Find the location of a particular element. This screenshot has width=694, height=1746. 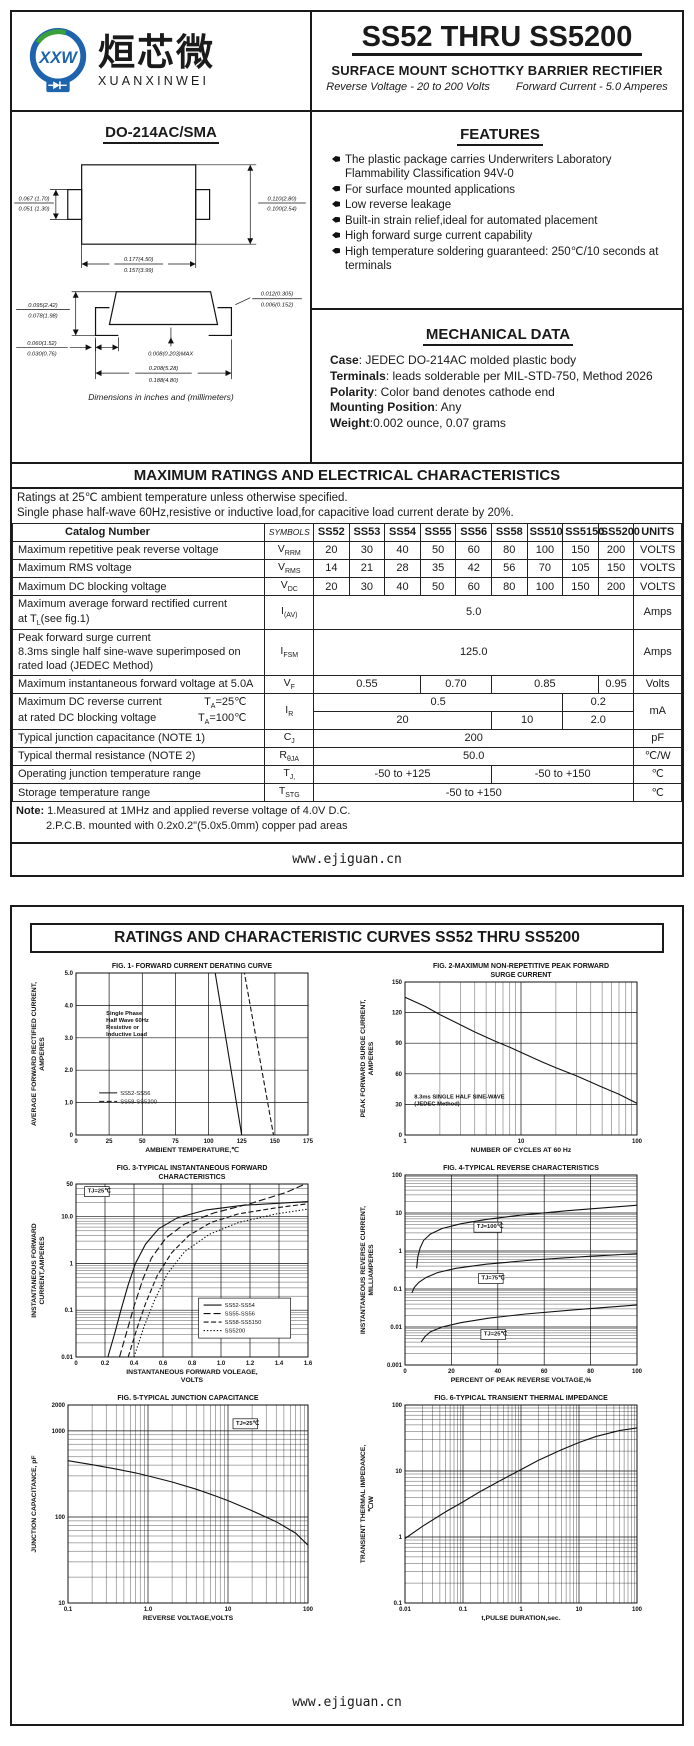

mechanical-value: : Color band denotes cathode end is located at coordinates (464, 391).